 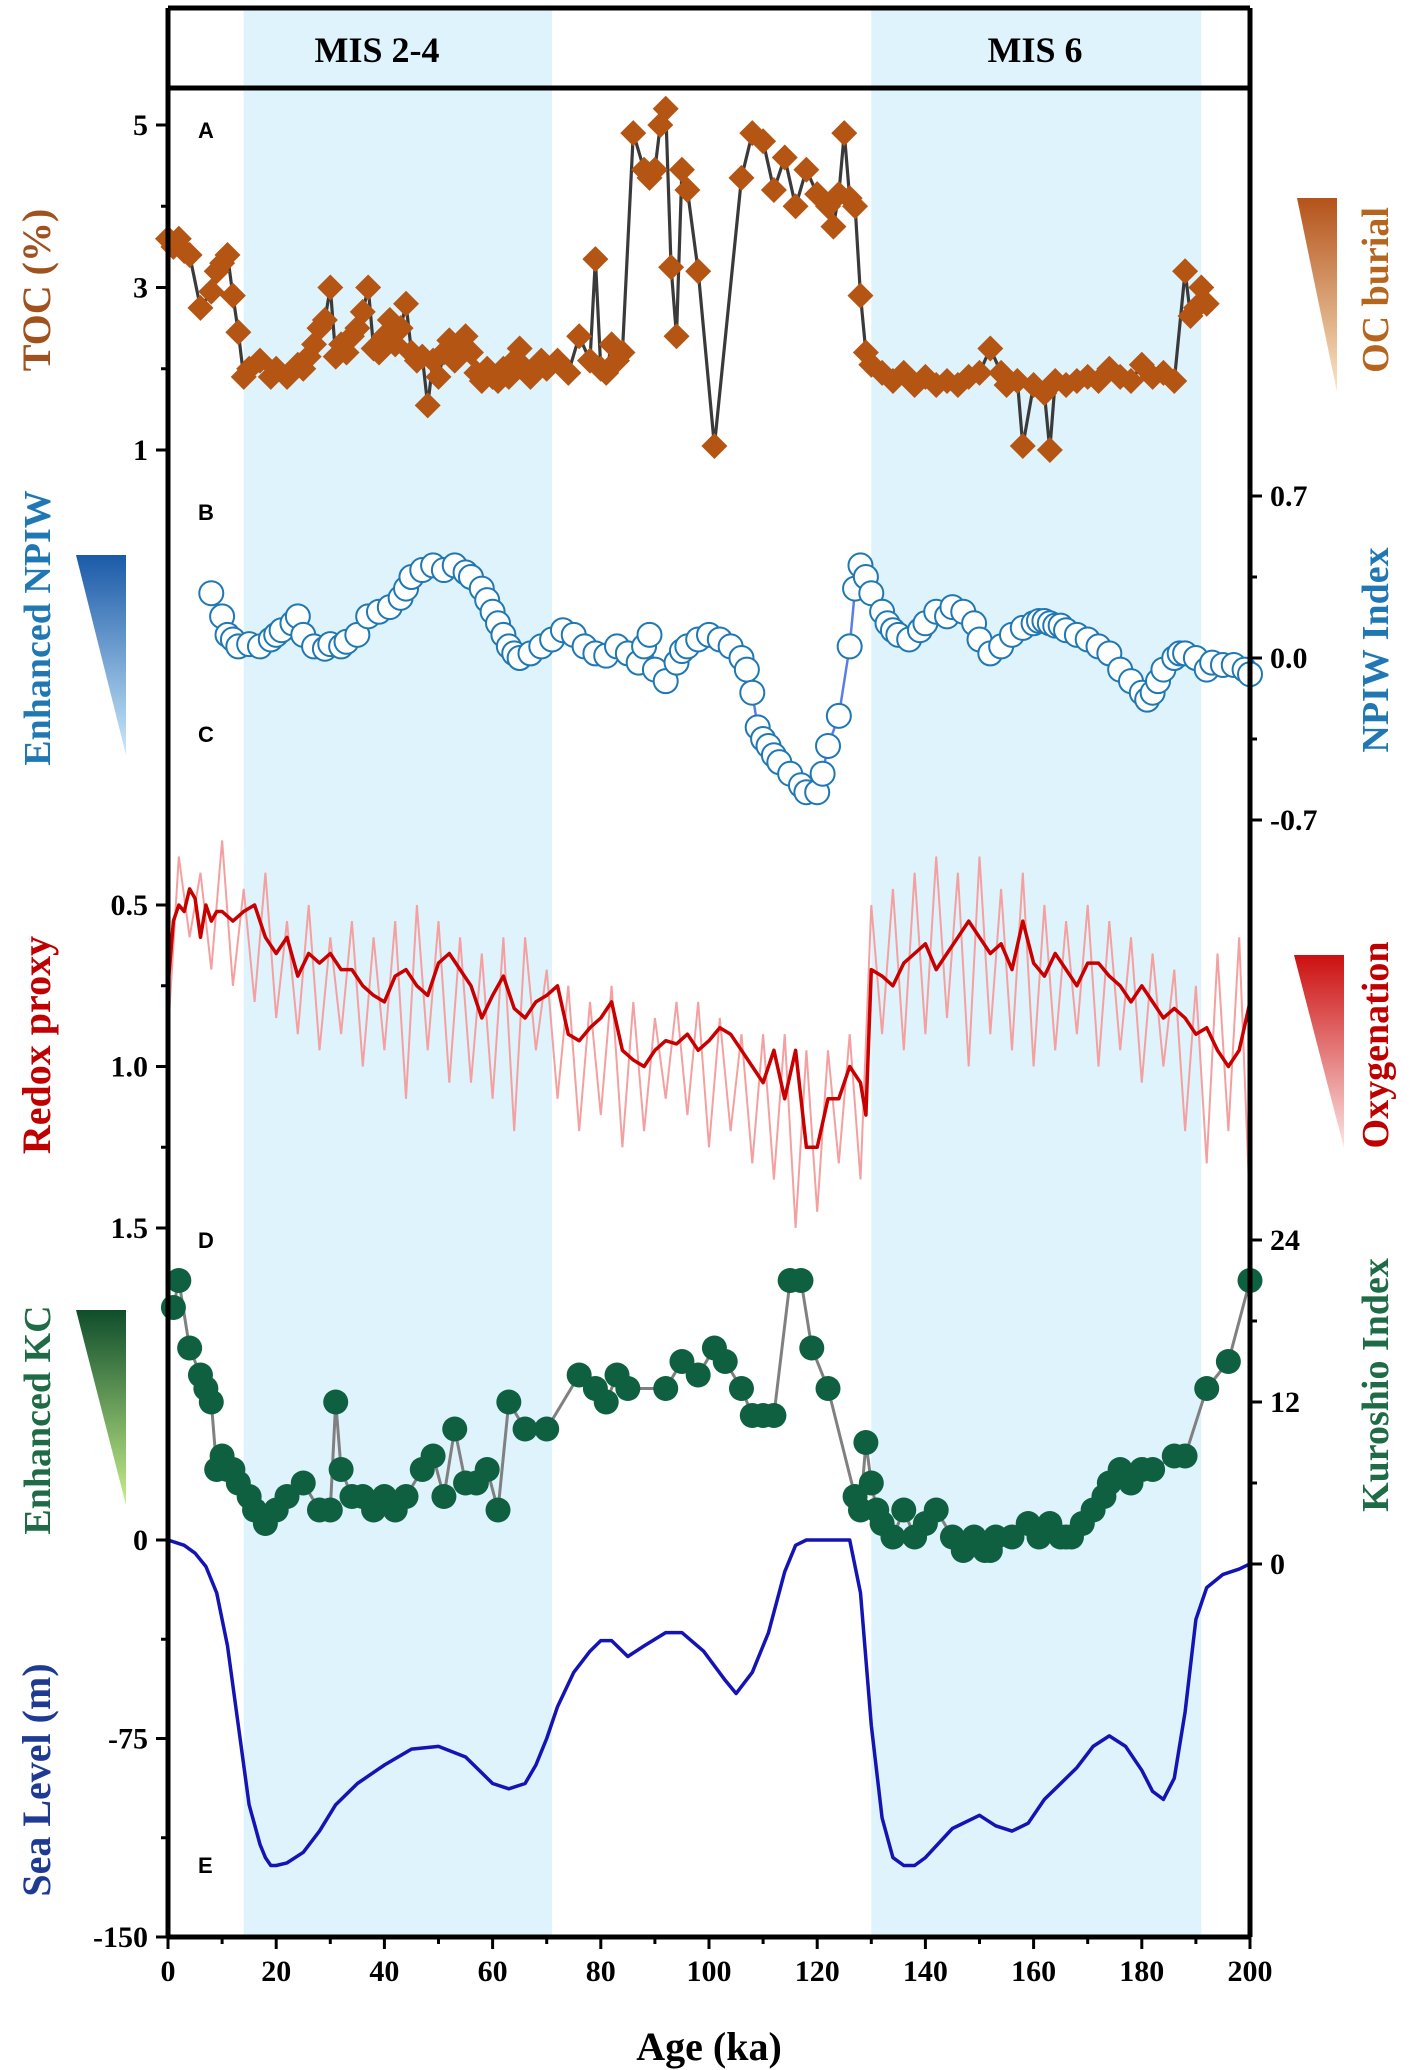 What do you see at coordinates (38, 628) in the screenshot?
I see `enhanced-npiw-label: Enhanced NPIW` at bounding box center [38, 628].